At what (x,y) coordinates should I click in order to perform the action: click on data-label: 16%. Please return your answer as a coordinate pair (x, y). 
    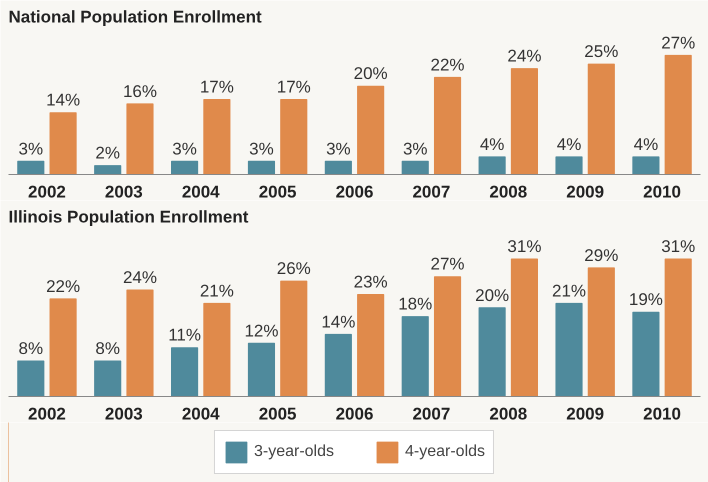
    Looking at the image, I should click on (139, 91).